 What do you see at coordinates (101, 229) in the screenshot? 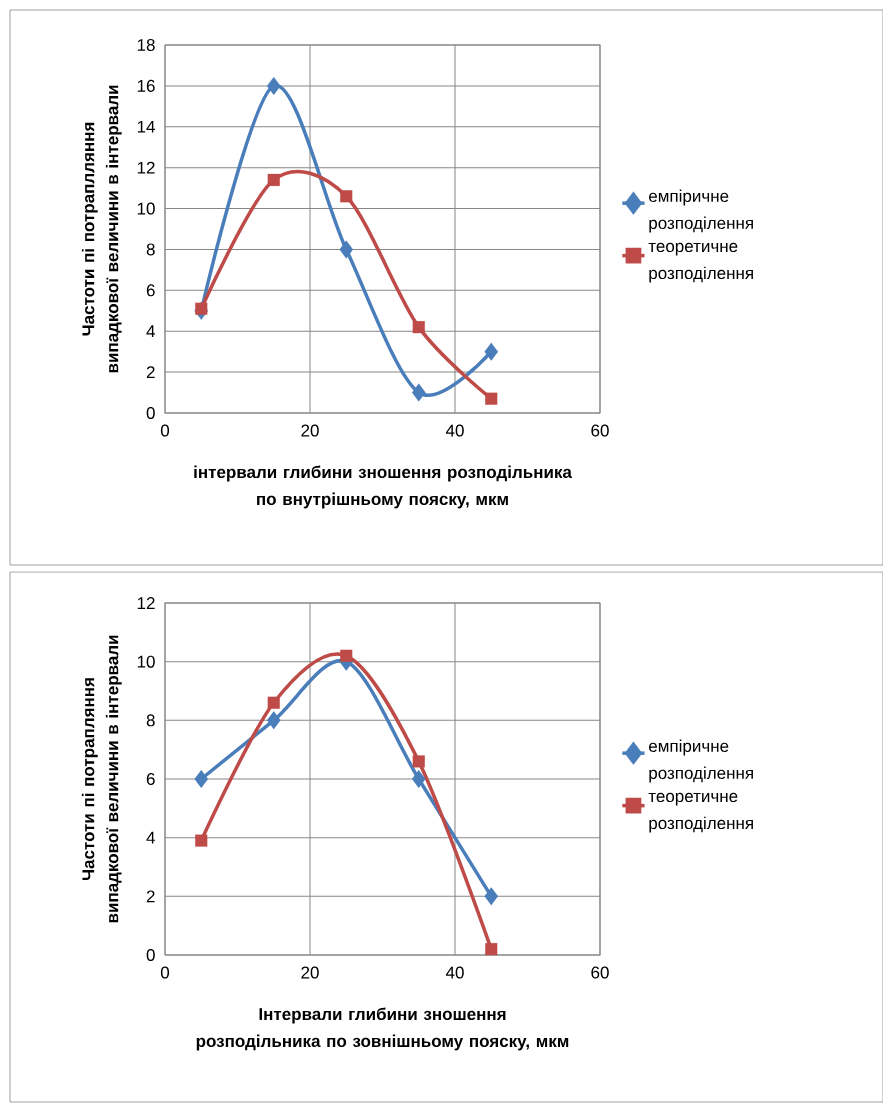
I see `y-axis-title: Частоти пі потраплляння випадкової величини в інтервали` at bounding box center [101, 229].